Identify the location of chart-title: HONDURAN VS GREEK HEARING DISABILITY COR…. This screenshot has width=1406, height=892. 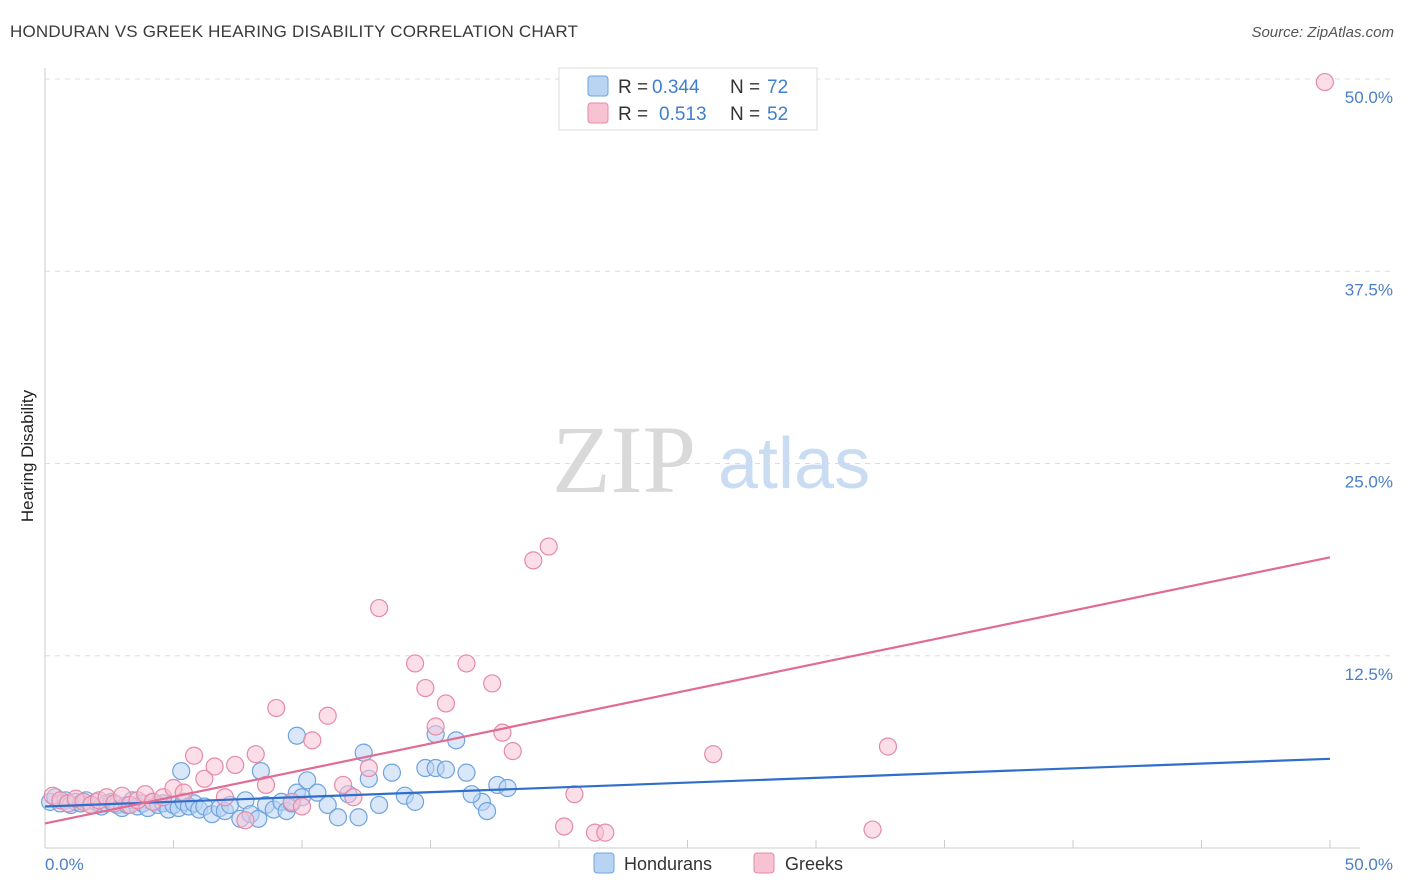
(294, 31).